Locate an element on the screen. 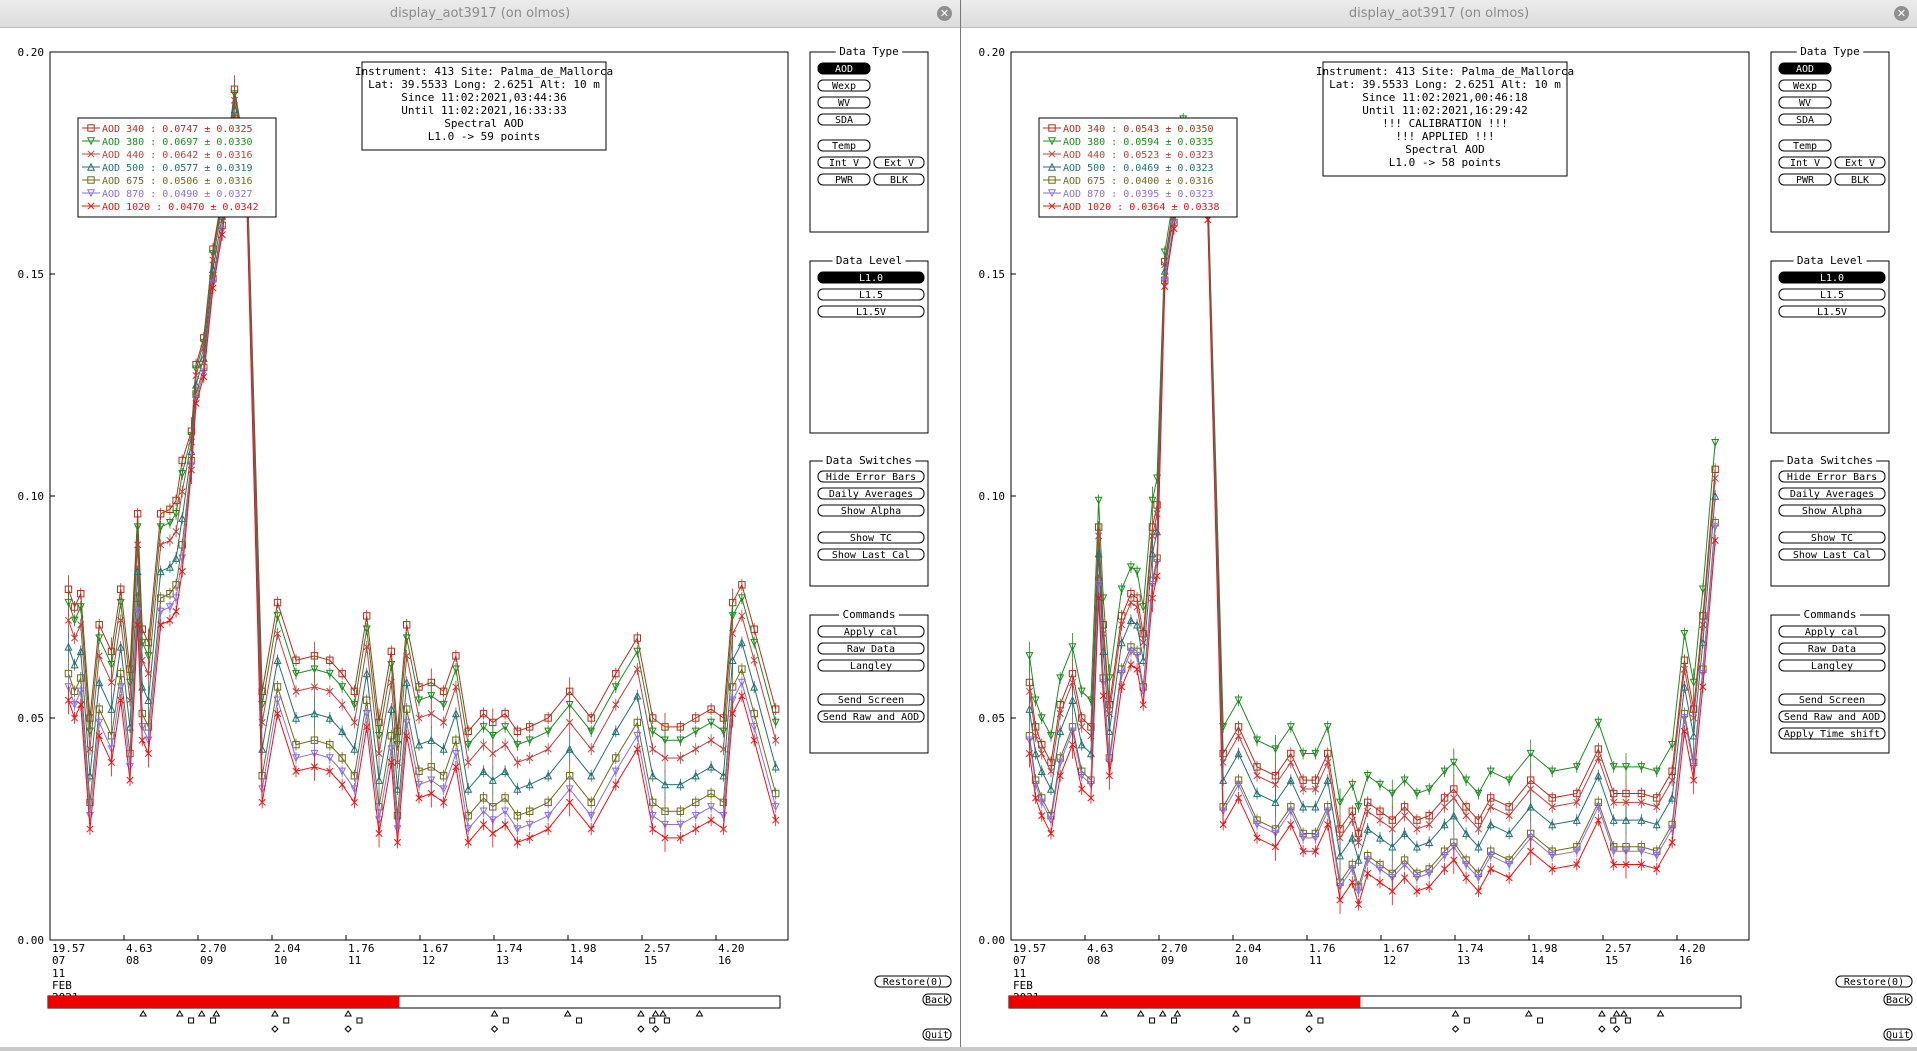 The image size is (1917, 1051). x-tick-label: 15 is located at coordinates (1611, 960).